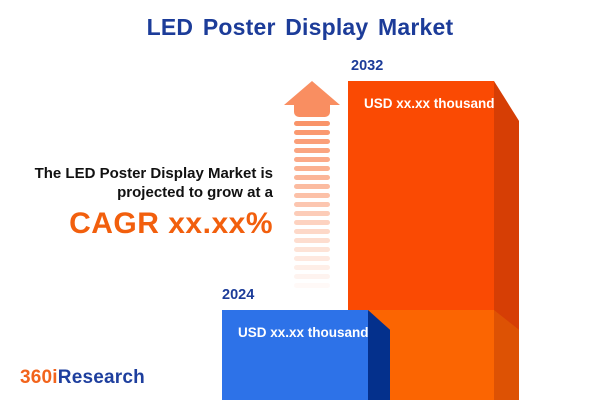 This screenshot has height=400, width=600. I want to click on bar-2032-value-label: USD xx.xx thousand, so click(429, 103).